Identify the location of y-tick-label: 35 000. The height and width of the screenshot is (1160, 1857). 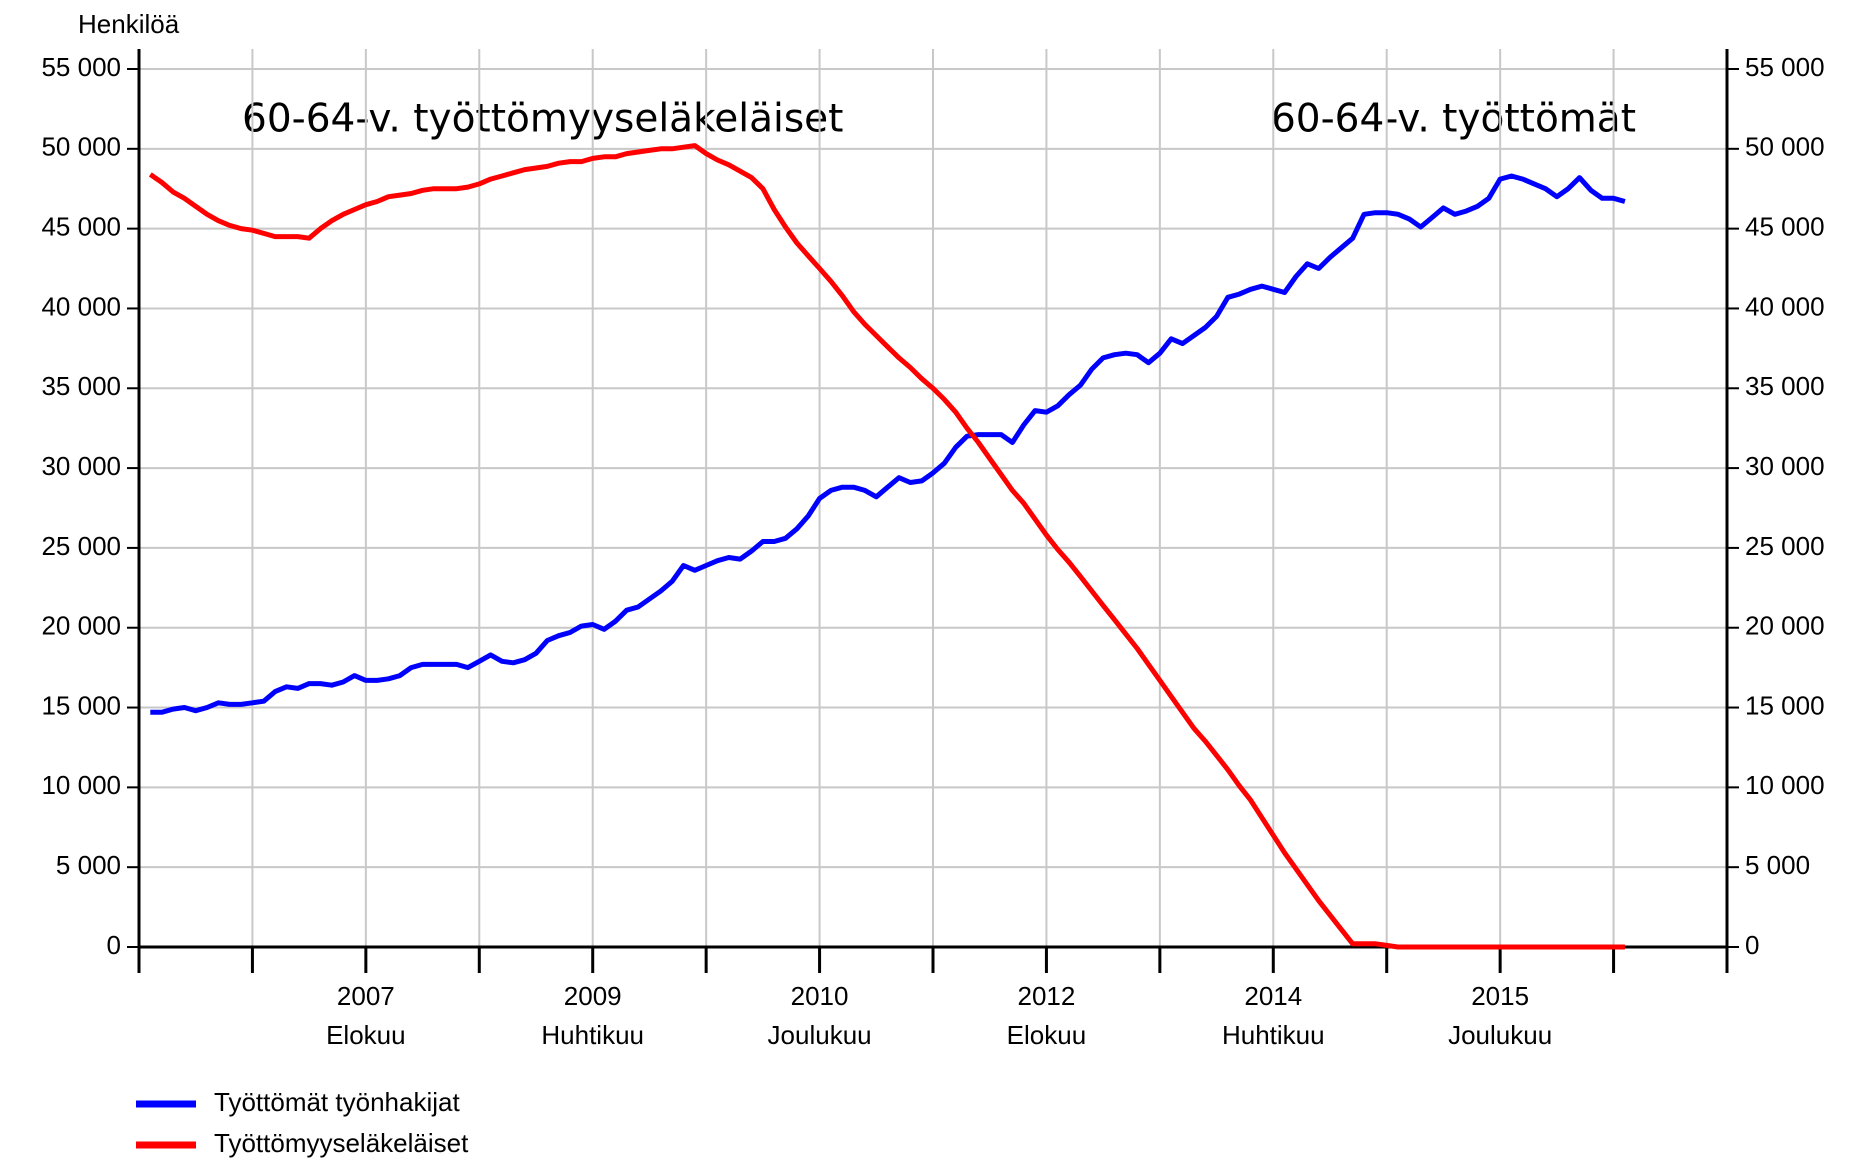
(81, 386).